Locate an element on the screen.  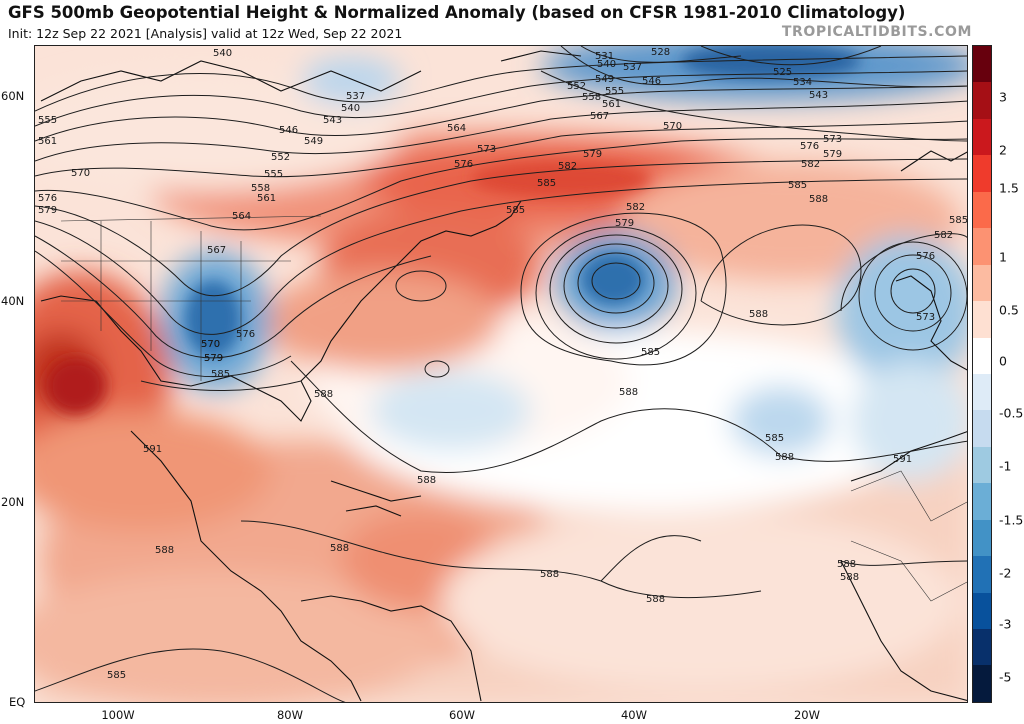
colorbar-tick-label: 3 is located at coordinates (1003, 97).